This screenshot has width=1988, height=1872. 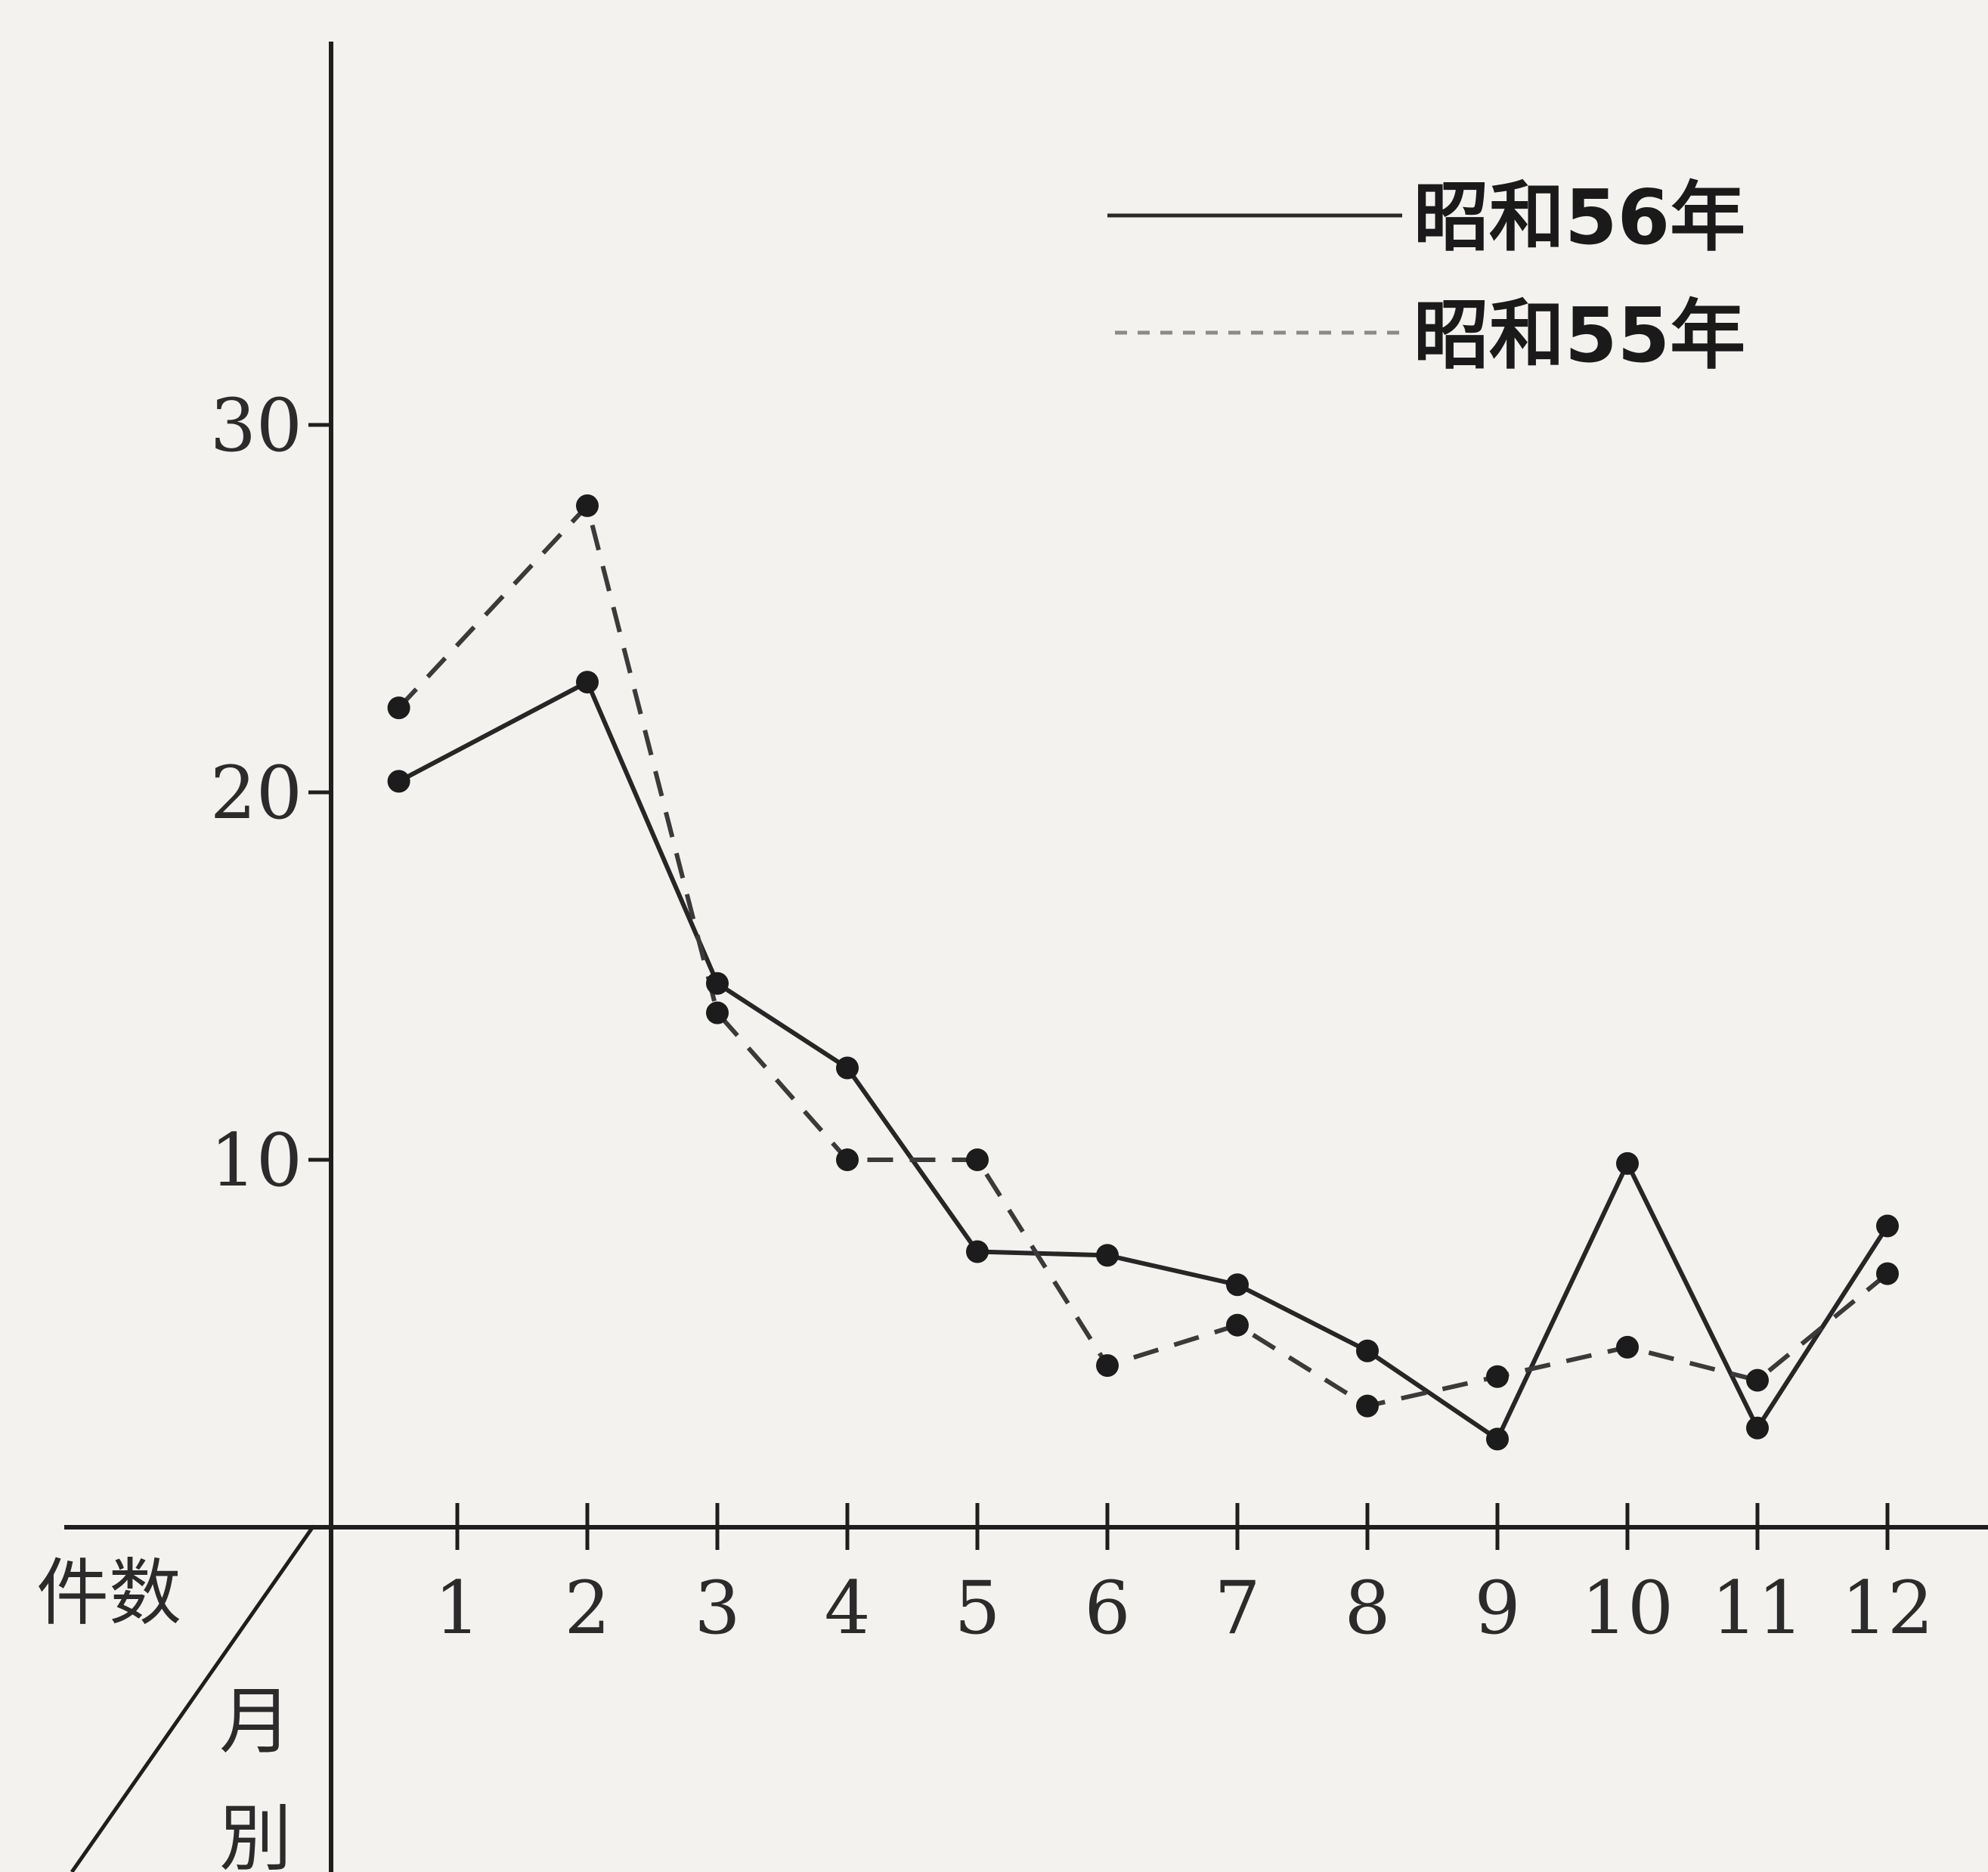 I want to click on x-tick-label-2: 2, so click(x=587, y=1608).